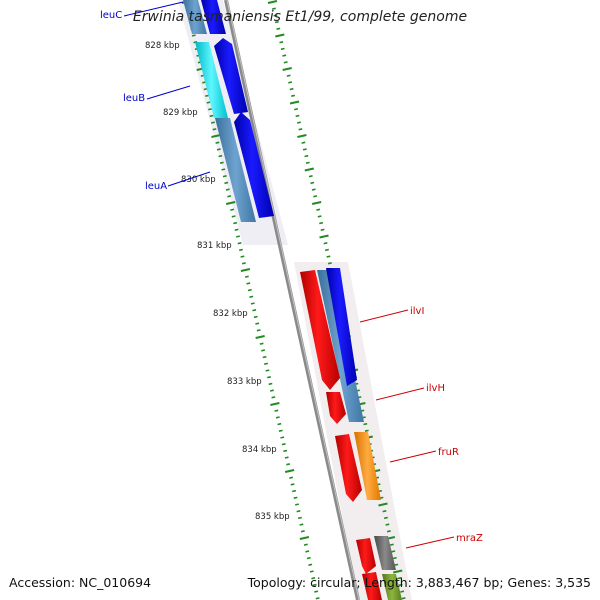 Image resolution: width=600 pixels, height=600 pixels. I want to click on gene-bar-leuB-highlight, so click(211, 80).